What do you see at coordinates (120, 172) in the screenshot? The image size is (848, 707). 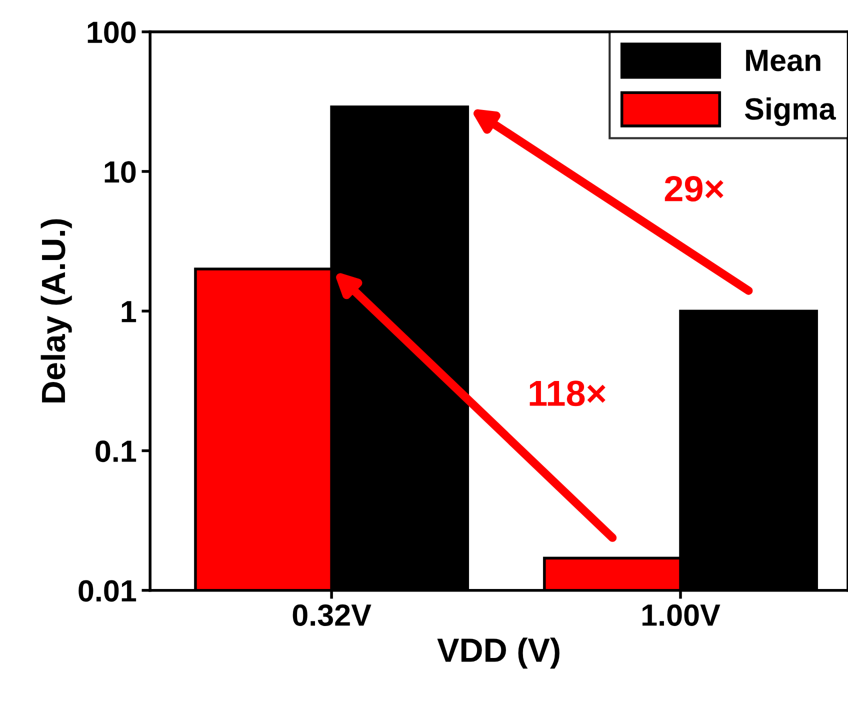 I see `y-tick-label: 10` at bounding box center [120, 172].